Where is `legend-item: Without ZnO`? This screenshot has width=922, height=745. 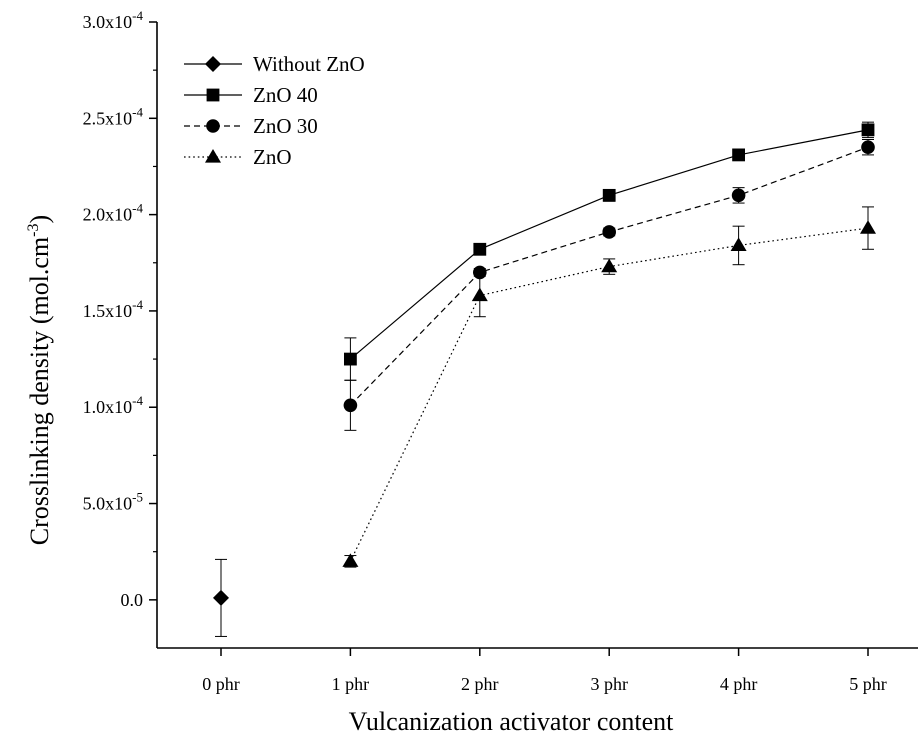 legend-item: Without ZnO is located at coordinates (274, 64).